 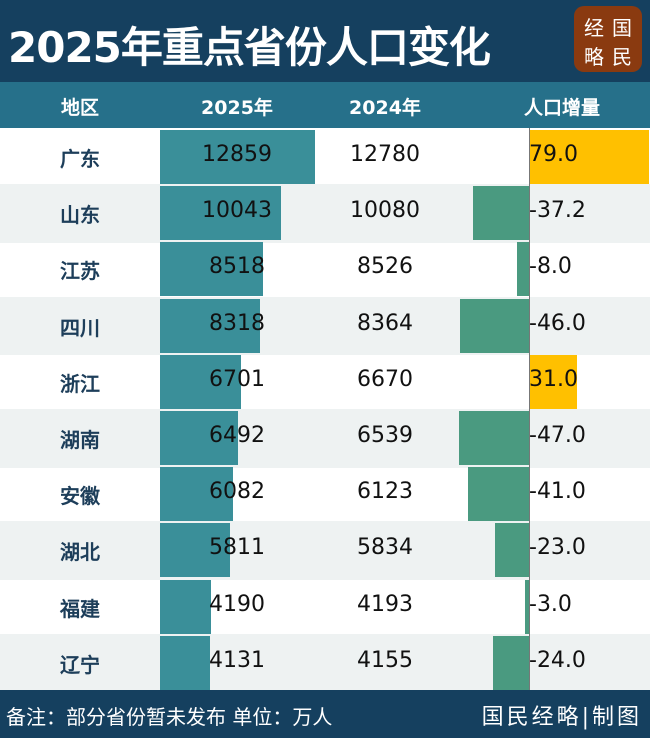 What do you see at coordinates (622, 57) in the screenshot?
I see `logo-char: 民` at bounding box center [622, 57].